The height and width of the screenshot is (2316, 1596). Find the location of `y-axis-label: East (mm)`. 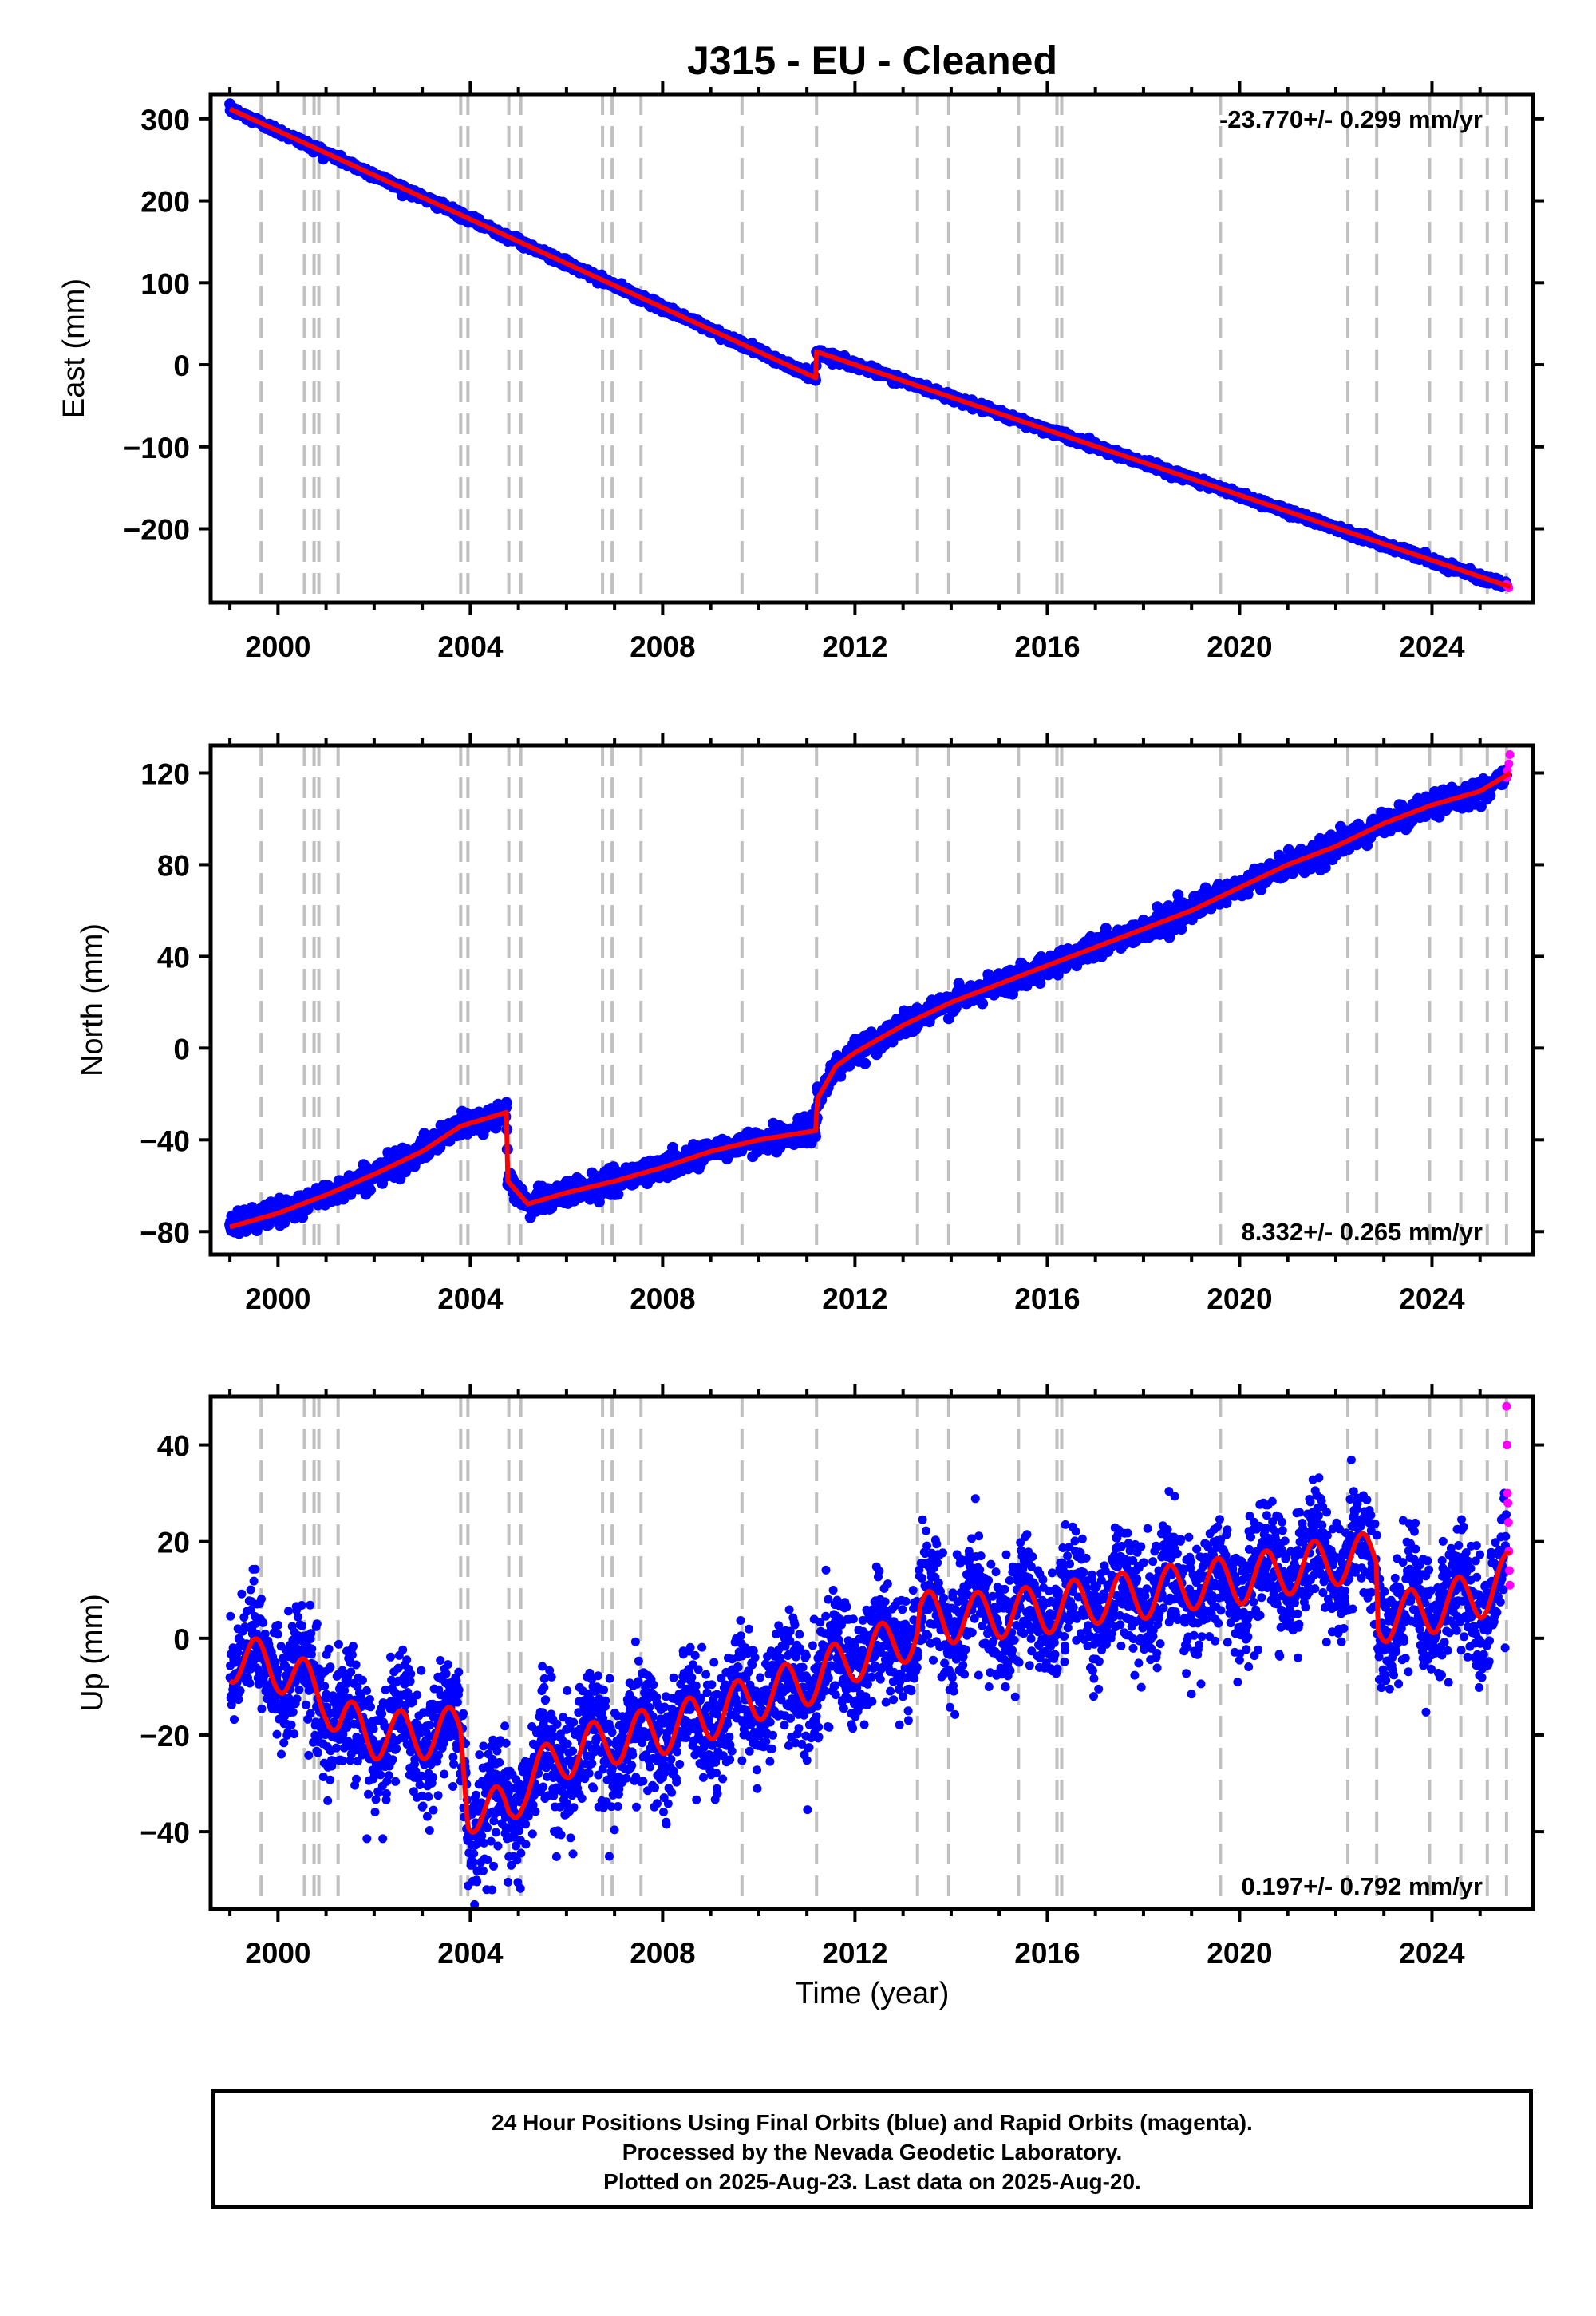

y-axis-label: East (mm) is located at coordinates (74, 348).